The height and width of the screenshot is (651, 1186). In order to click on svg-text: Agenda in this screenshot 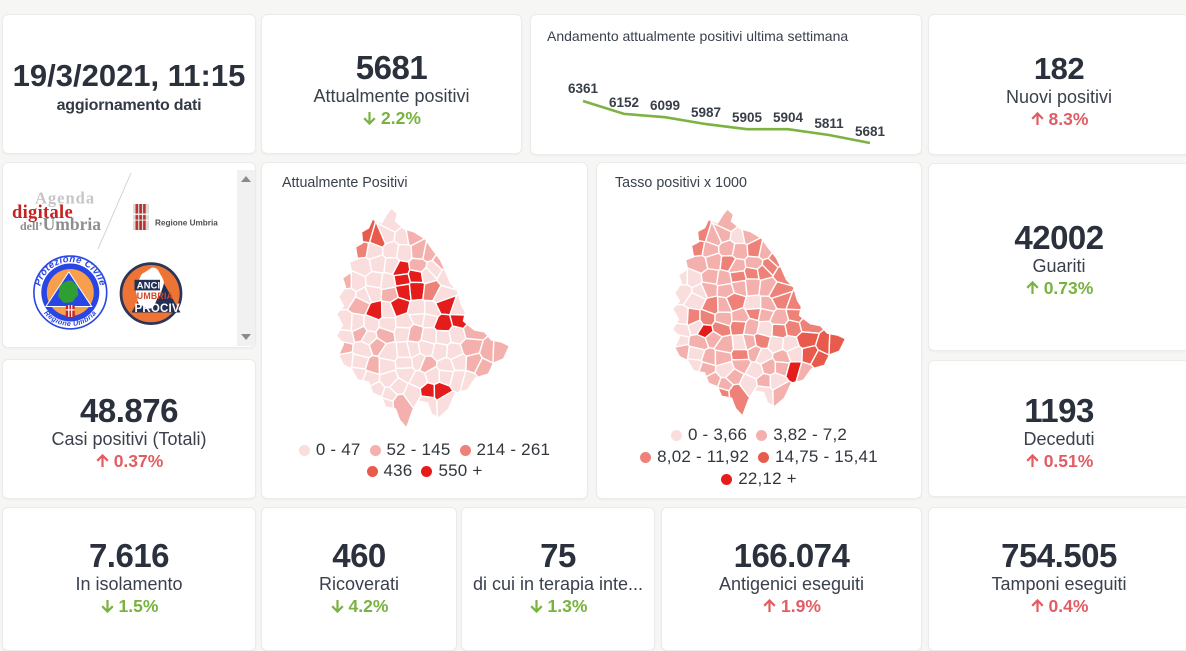, I will do `click(65, 198)`.